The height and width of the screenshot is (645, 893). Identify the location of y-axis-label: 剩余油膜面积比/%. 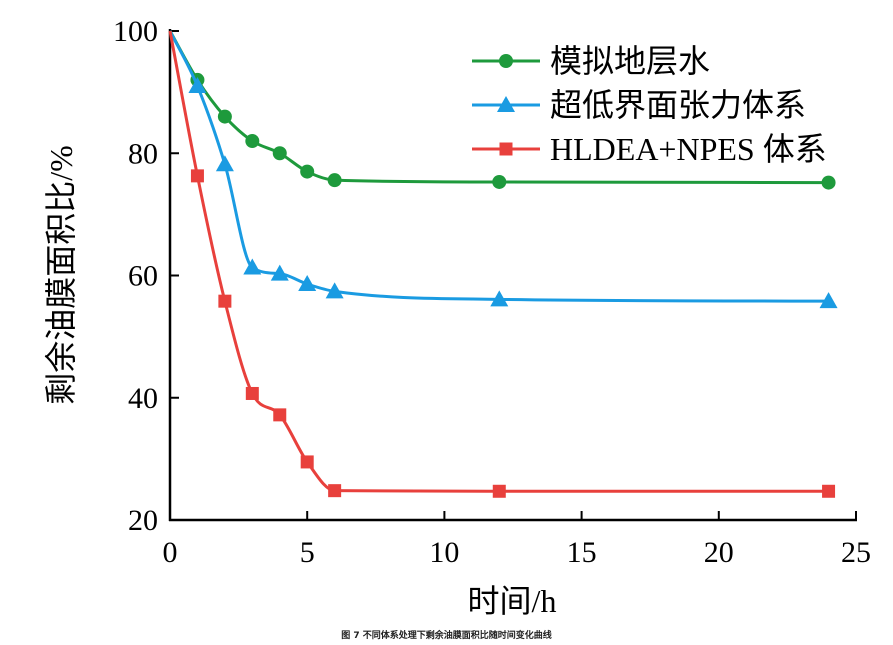
(61, 275).